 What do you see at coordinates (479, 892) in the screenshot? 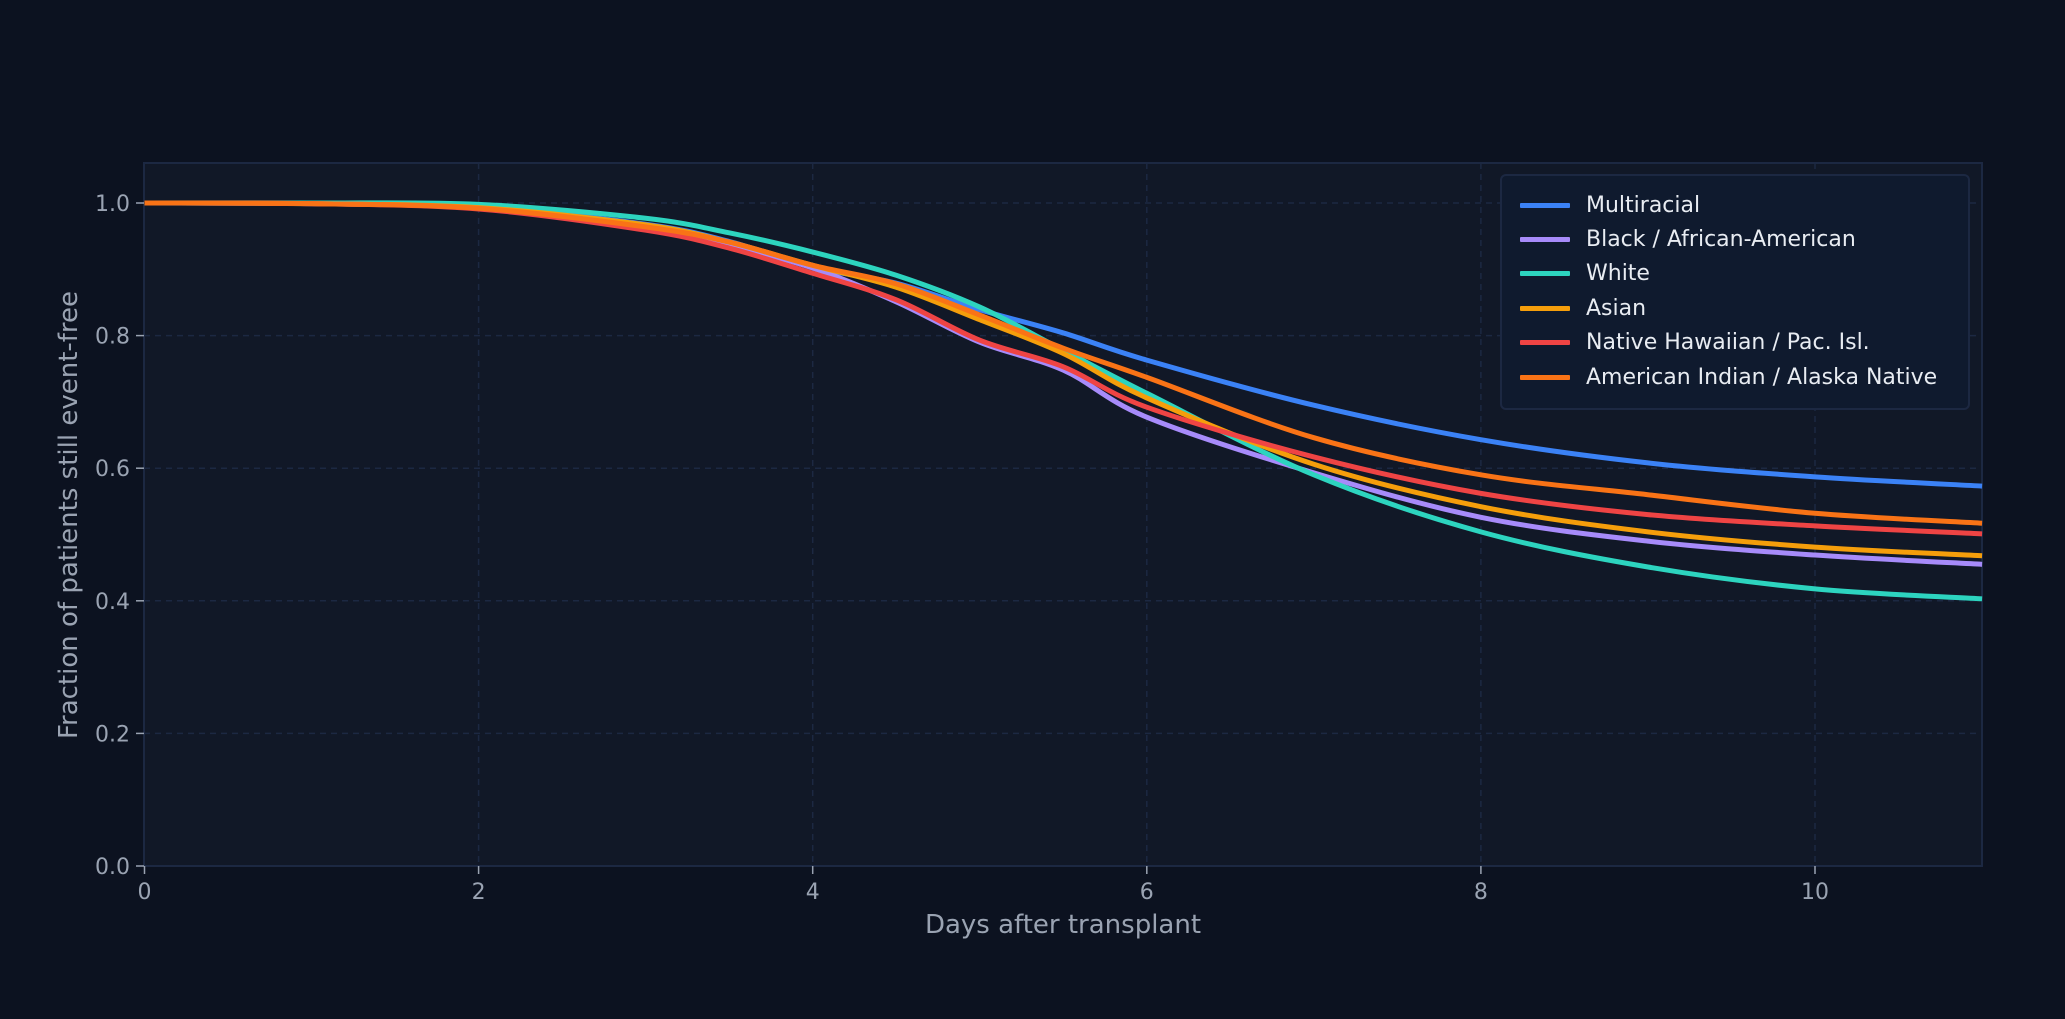
I see `x-tick-label: 2` at bounding box center [479, 892].